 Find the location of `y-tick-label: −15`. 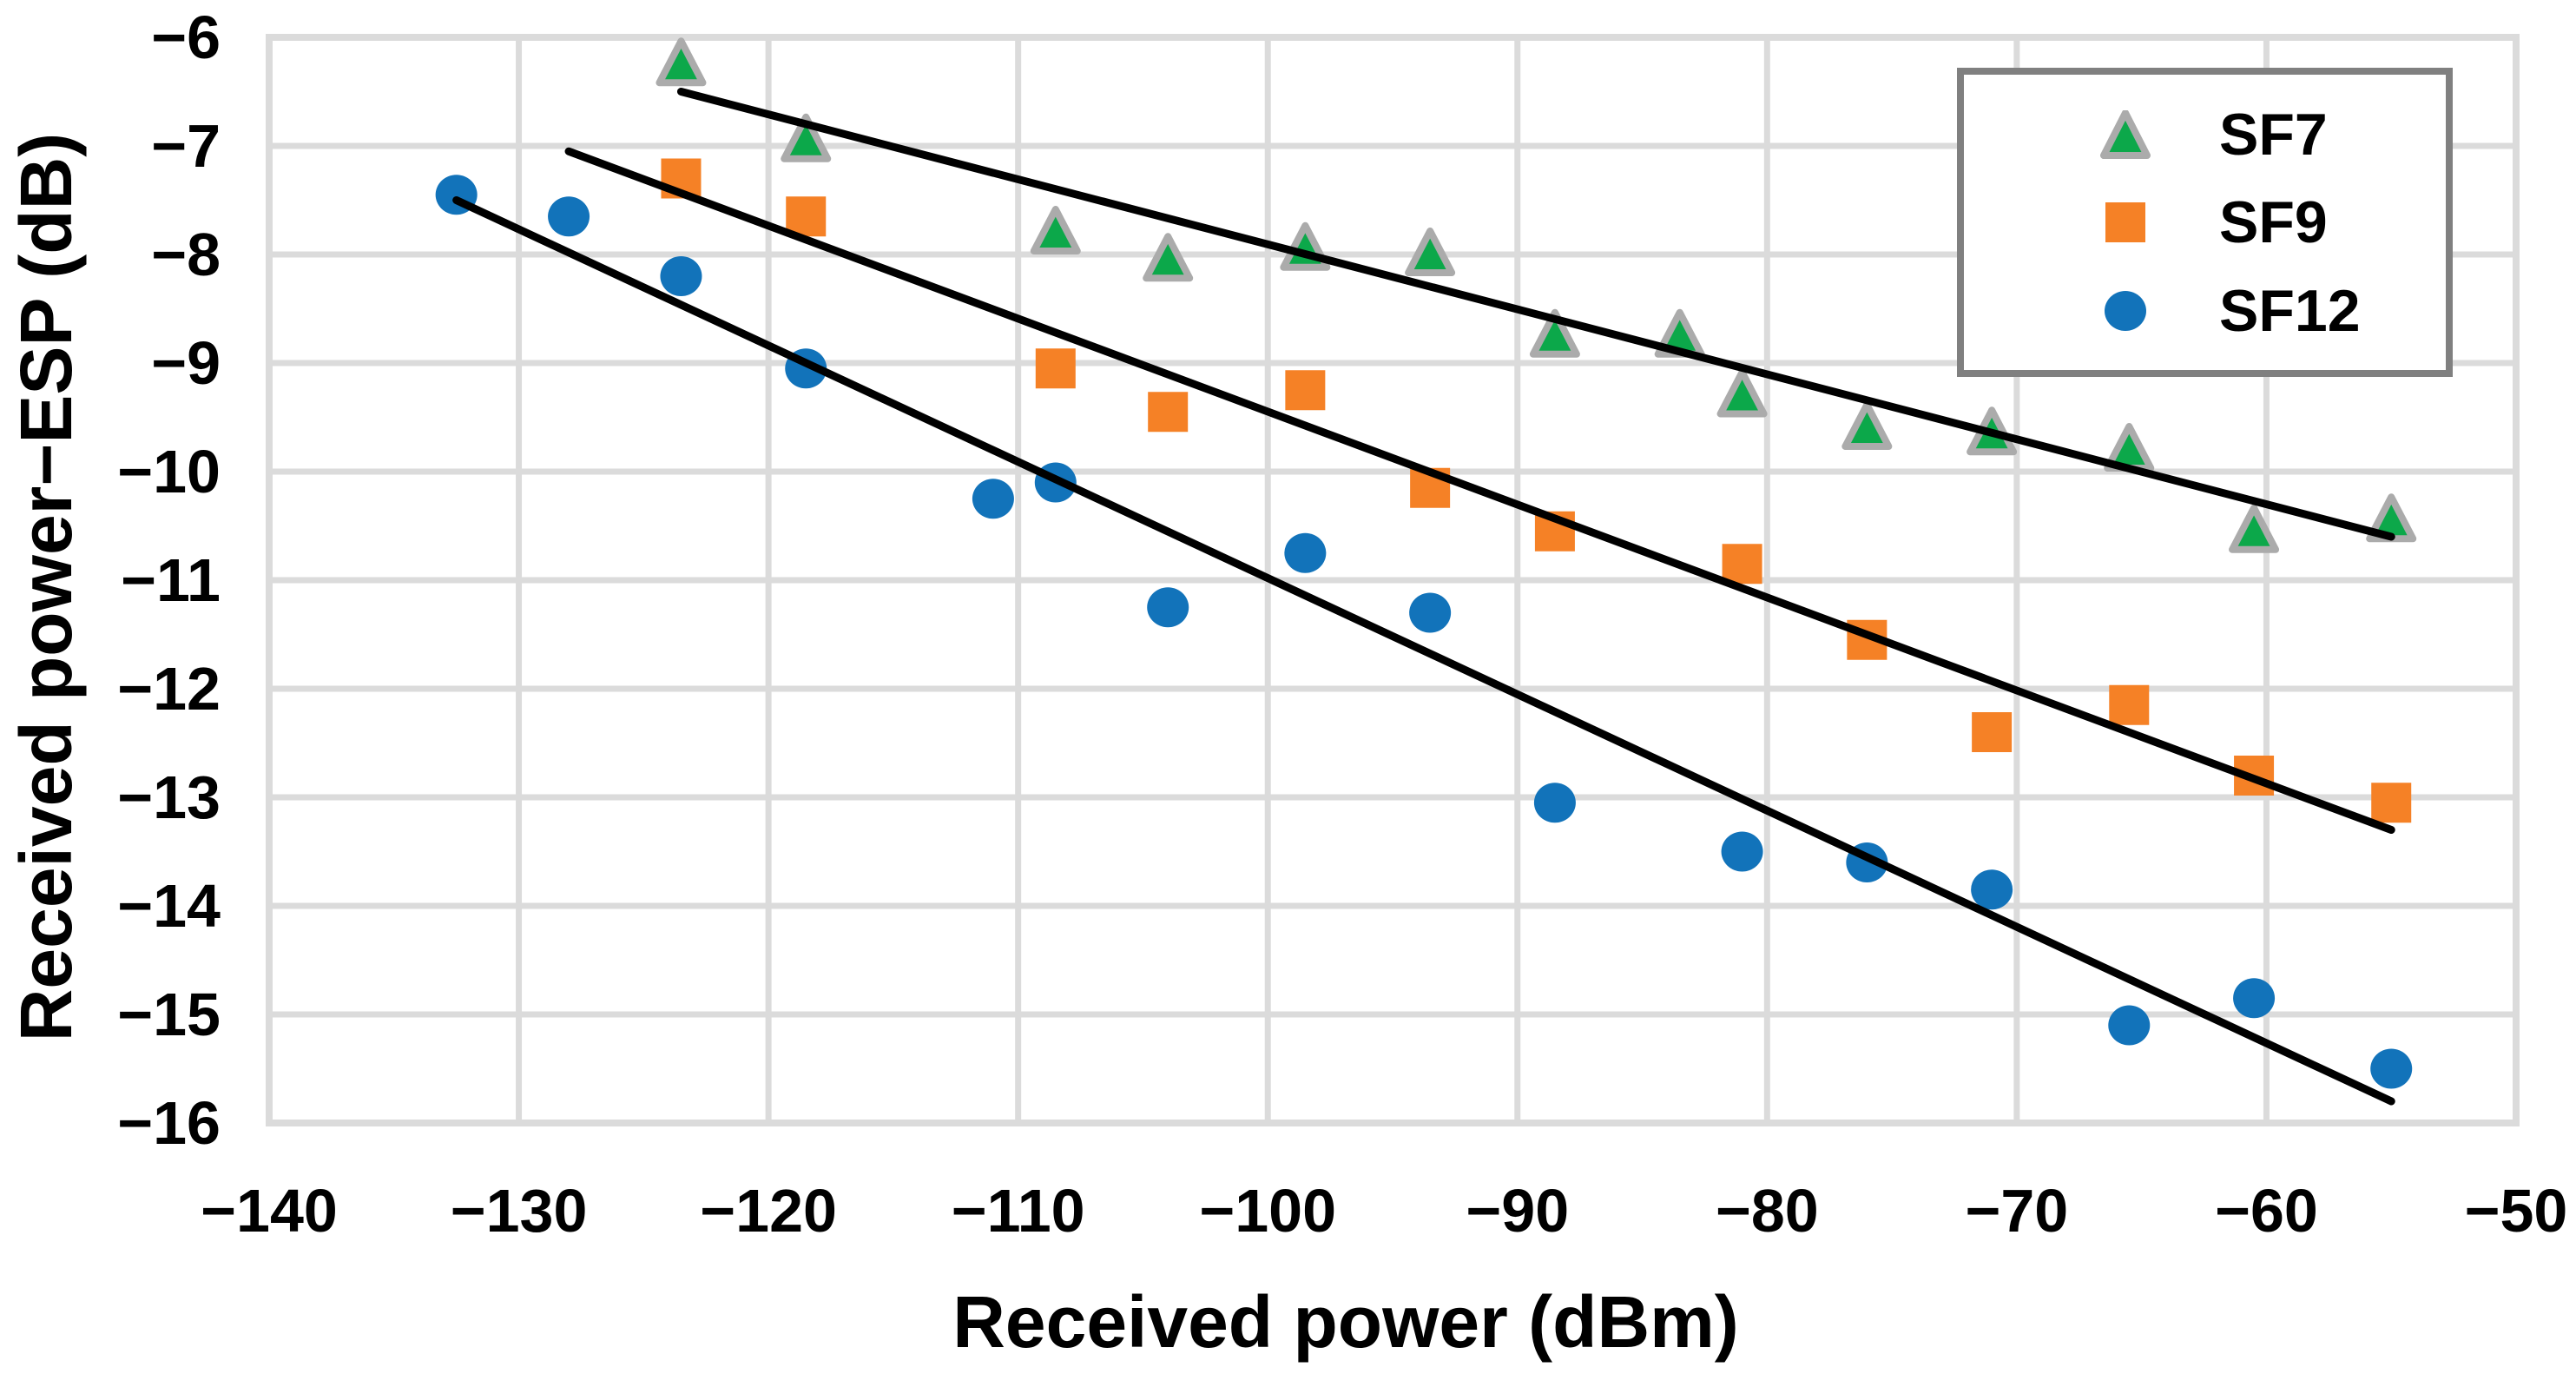

y-tick-label: −15 is located at coordinates (169, 1014).